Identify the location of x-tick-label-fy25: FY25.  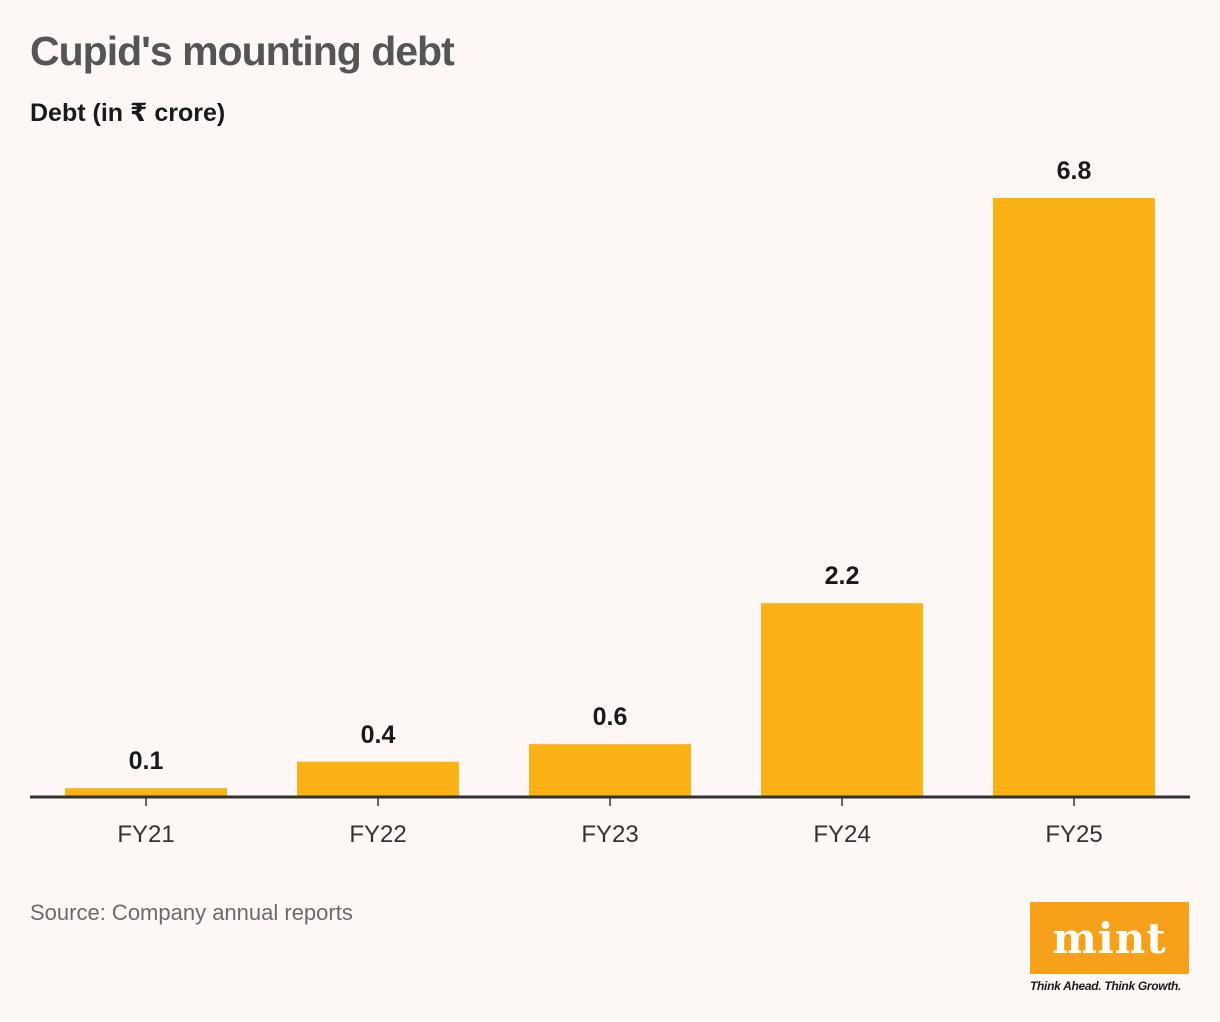
(1073, 834).